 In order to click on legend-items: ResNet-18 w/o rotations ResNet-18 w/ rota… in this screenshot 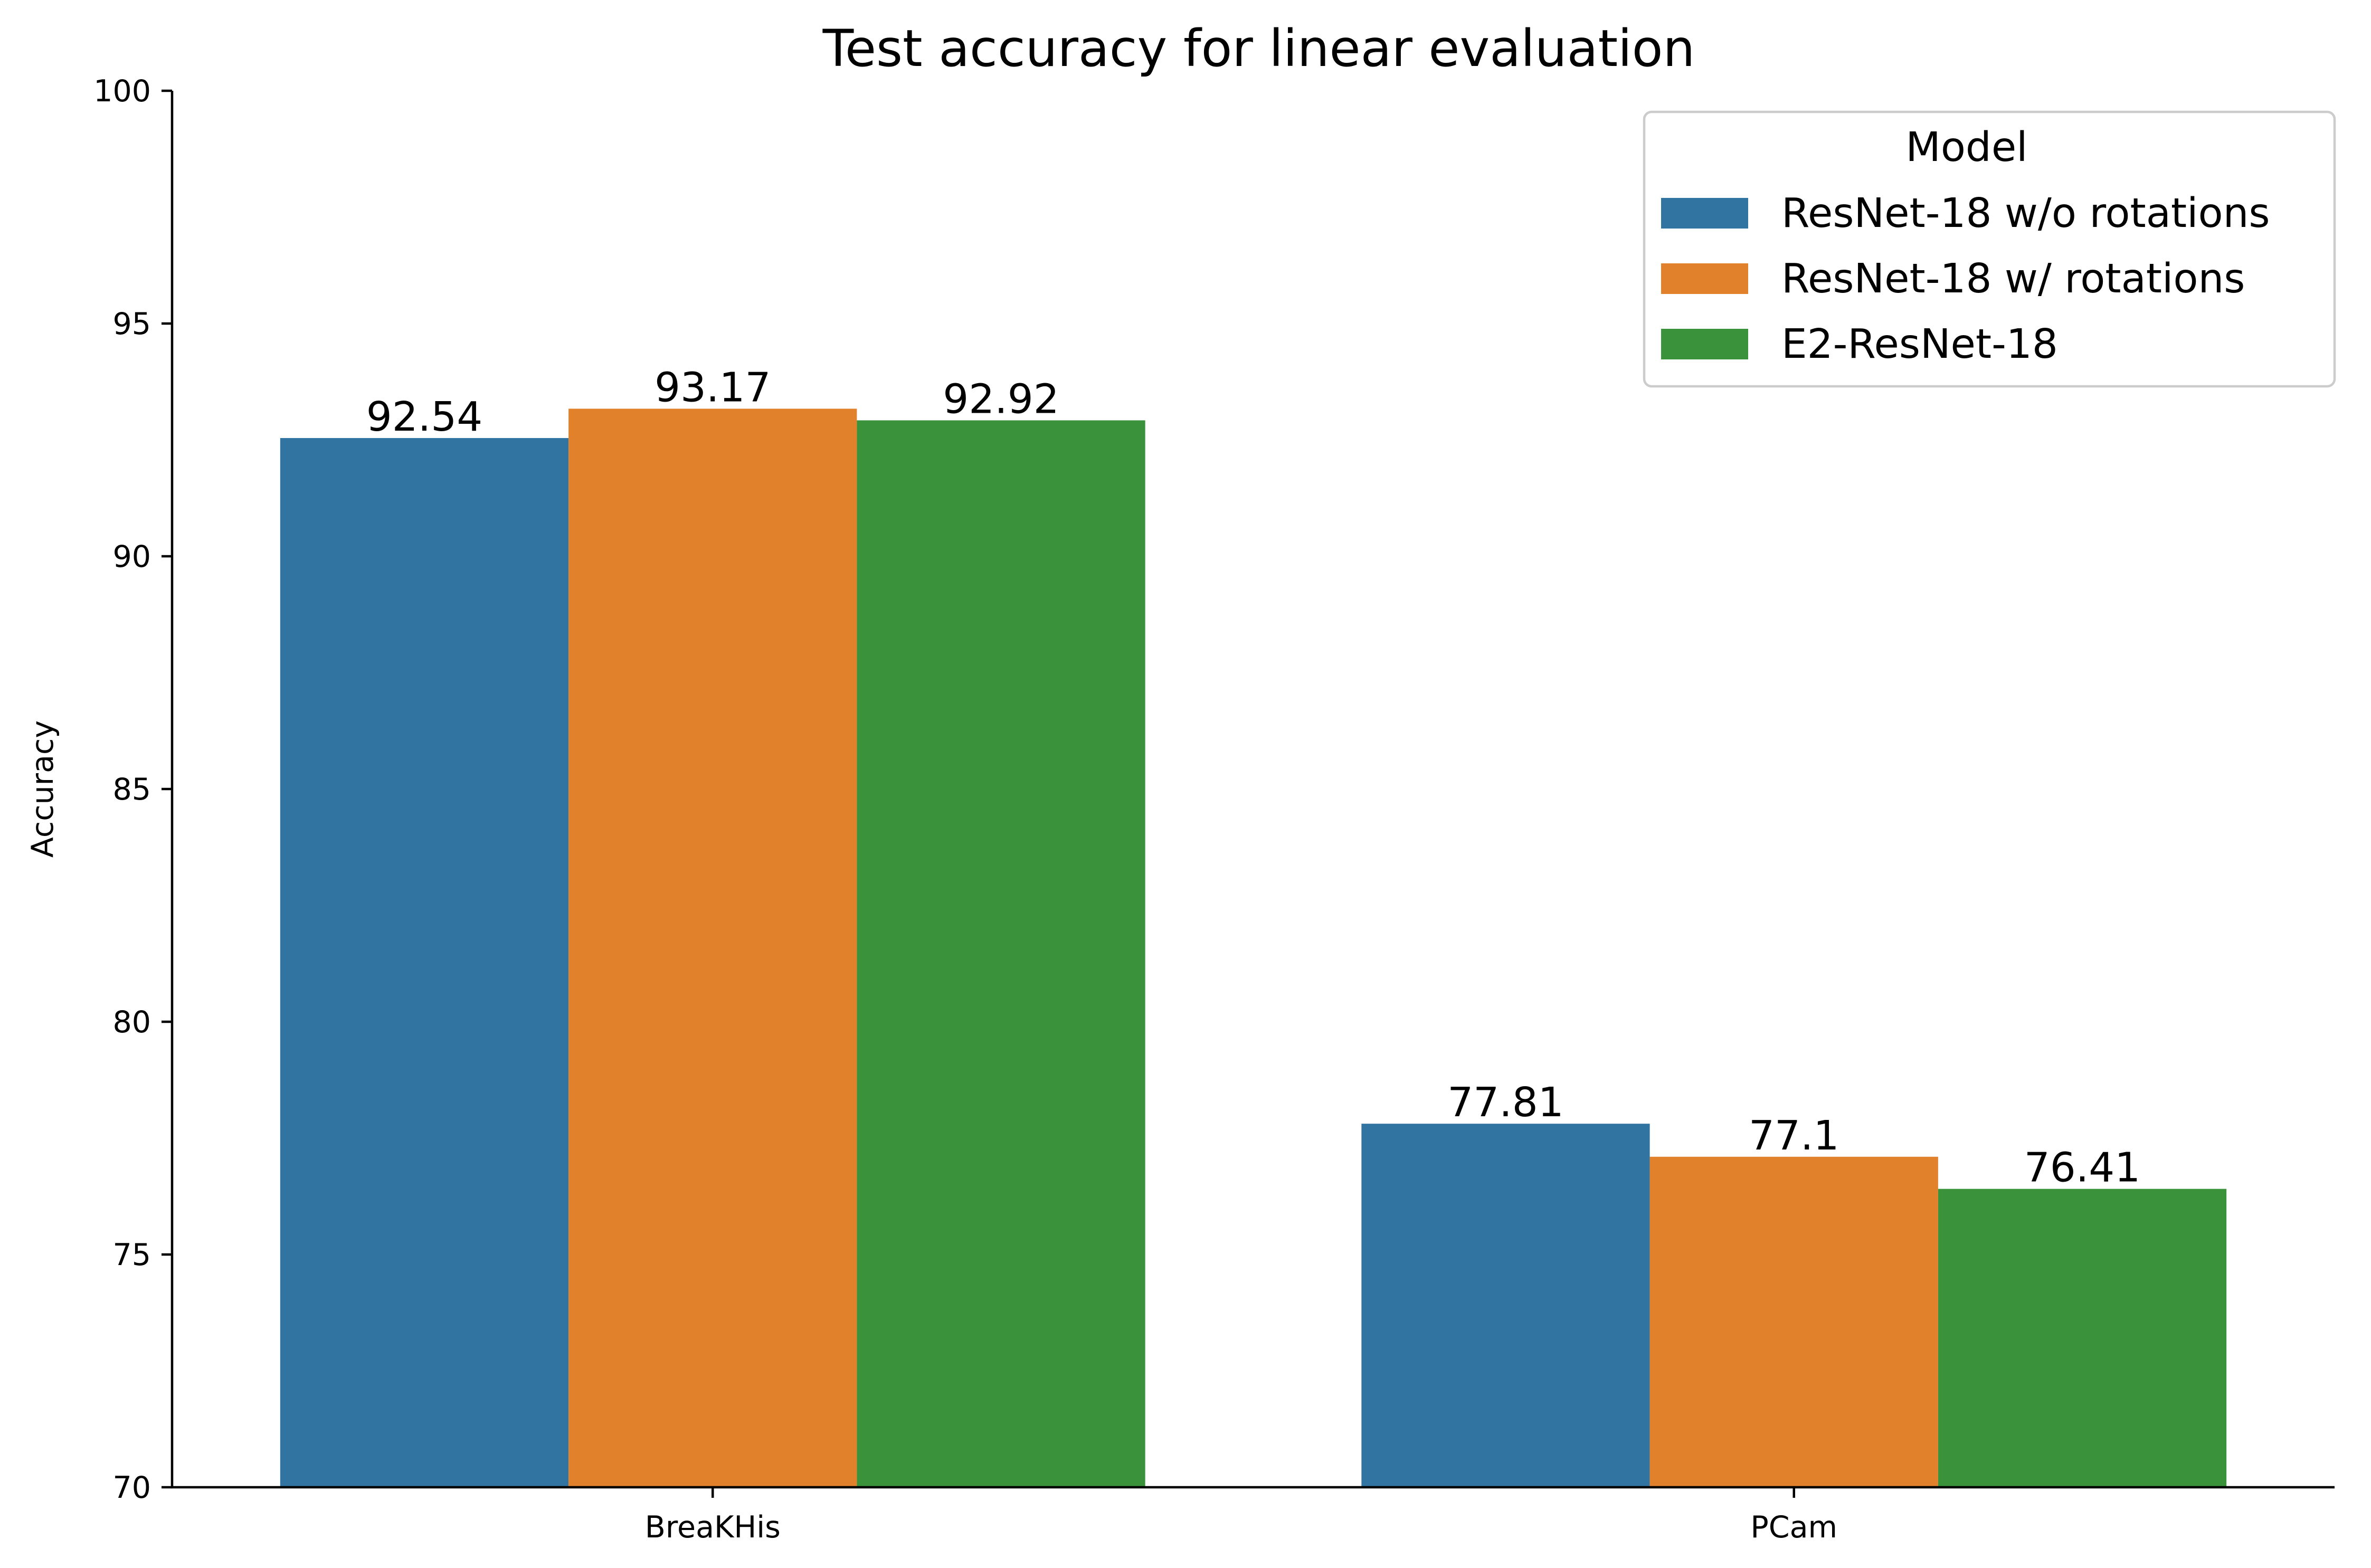, I will do `click(1965, 279)`.